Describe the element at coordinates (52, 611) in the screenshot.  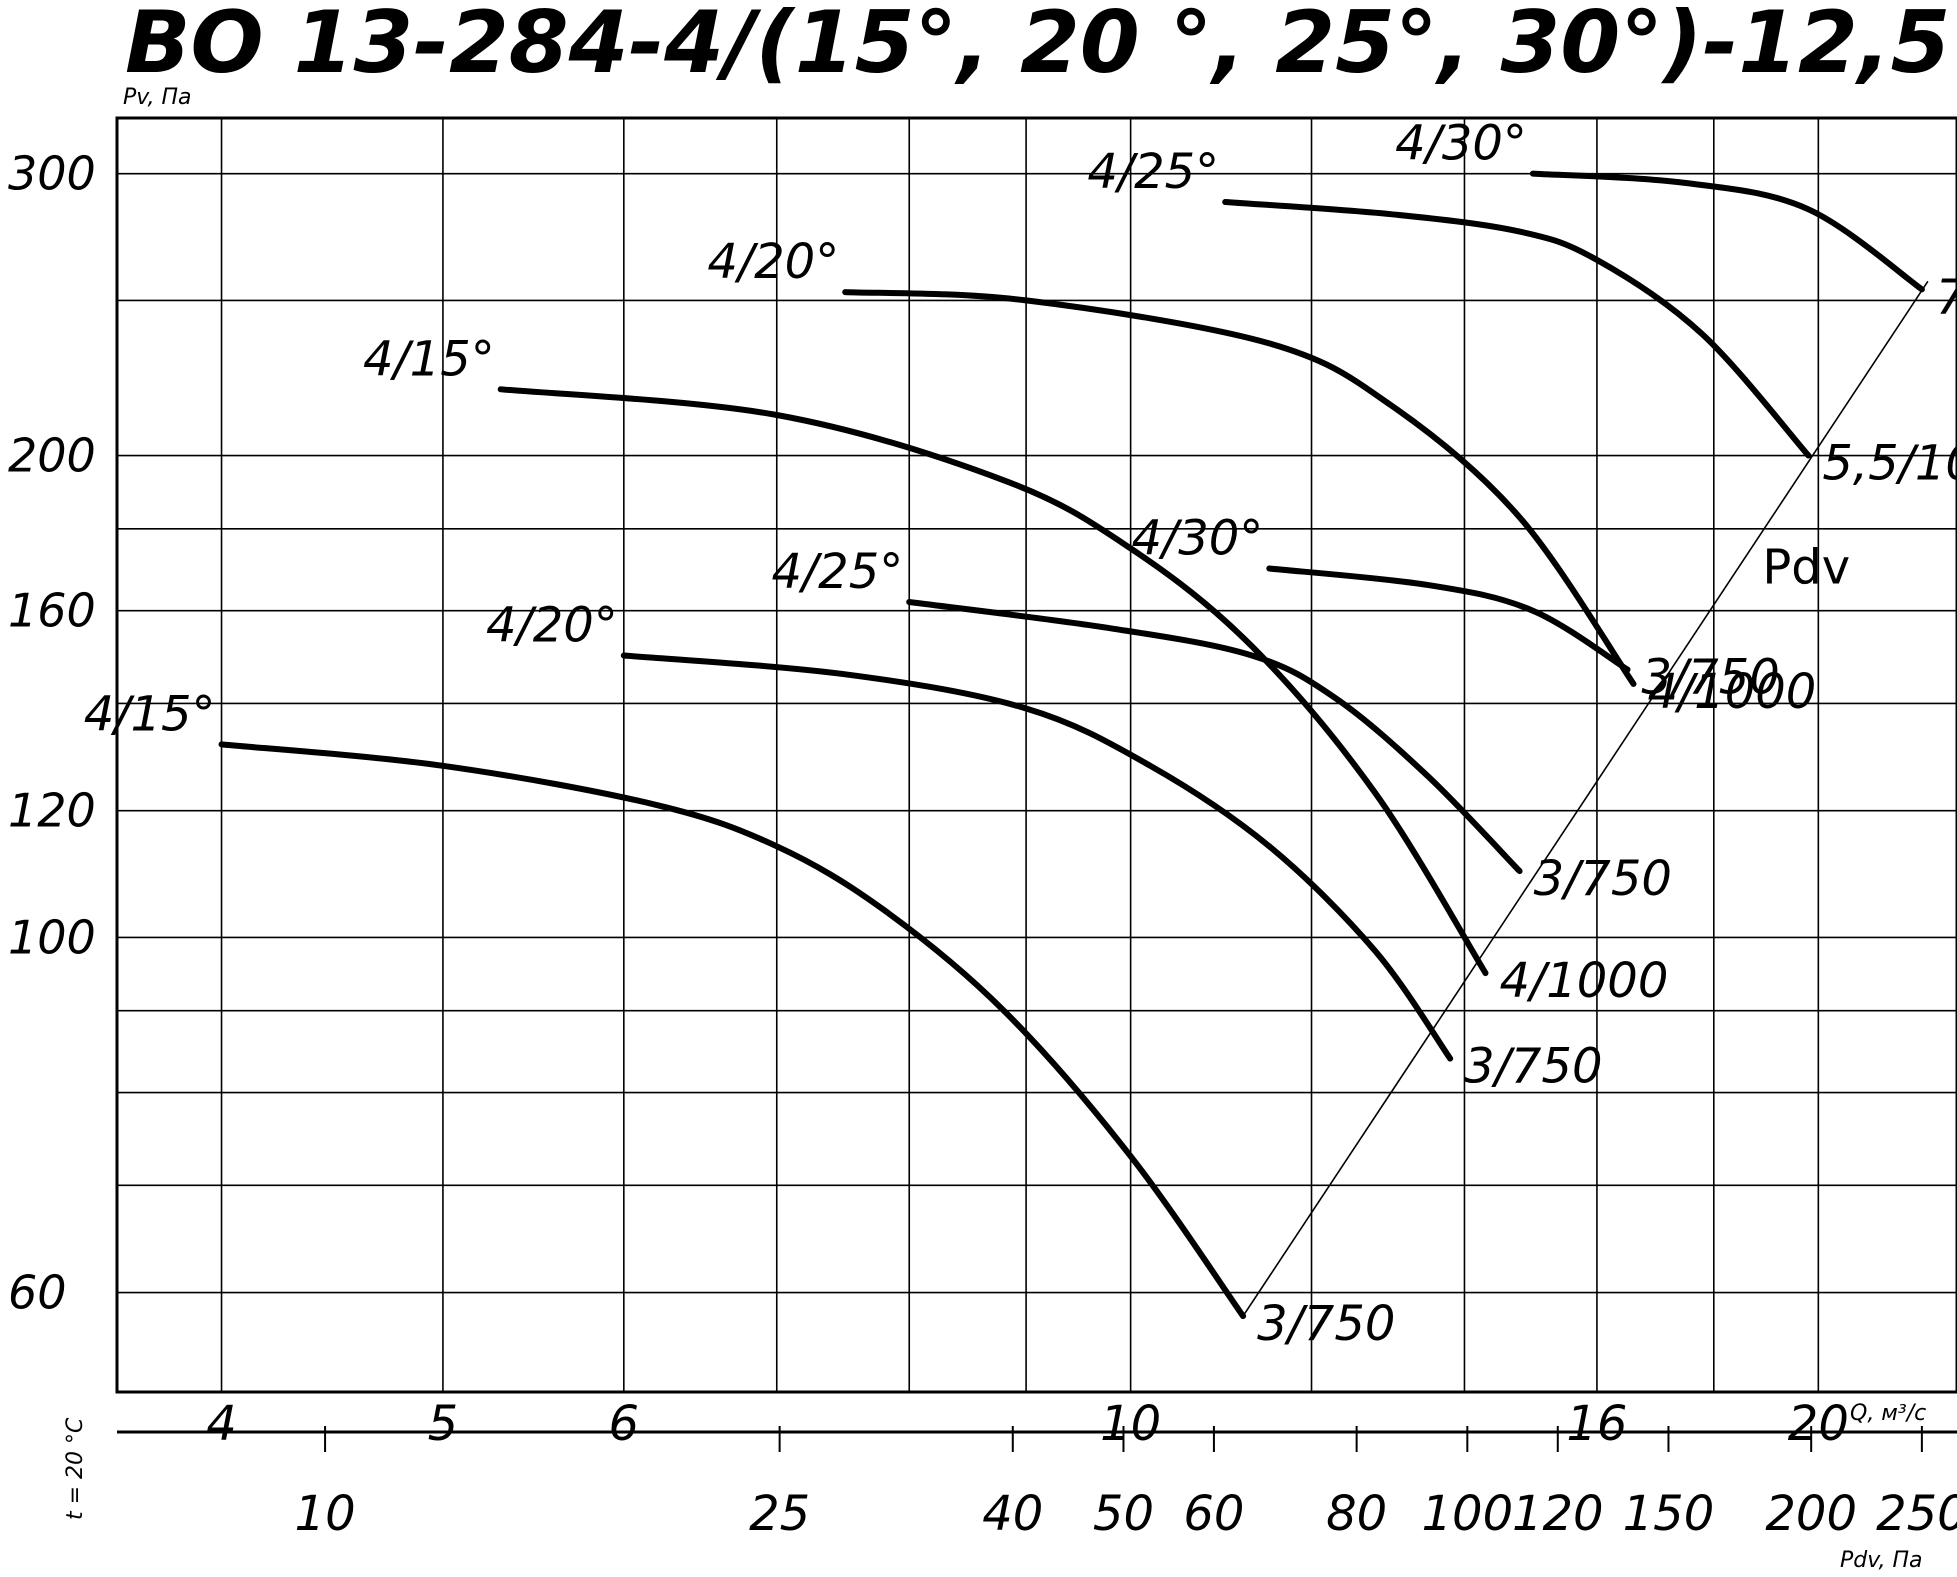
I see `y-tick-label: 160` at that location.